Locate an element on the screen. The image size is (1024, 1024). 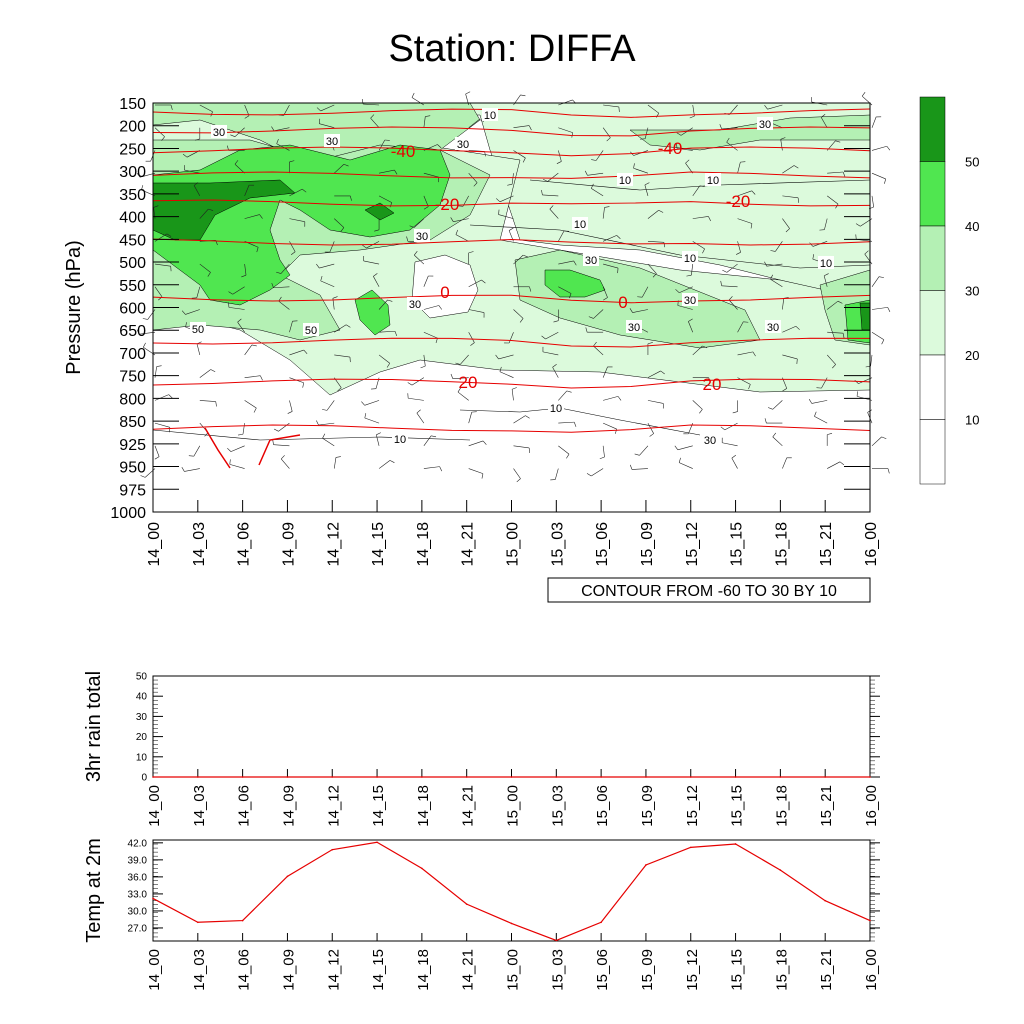
y-tick-label: 50 is located at coordinates (142, 677).